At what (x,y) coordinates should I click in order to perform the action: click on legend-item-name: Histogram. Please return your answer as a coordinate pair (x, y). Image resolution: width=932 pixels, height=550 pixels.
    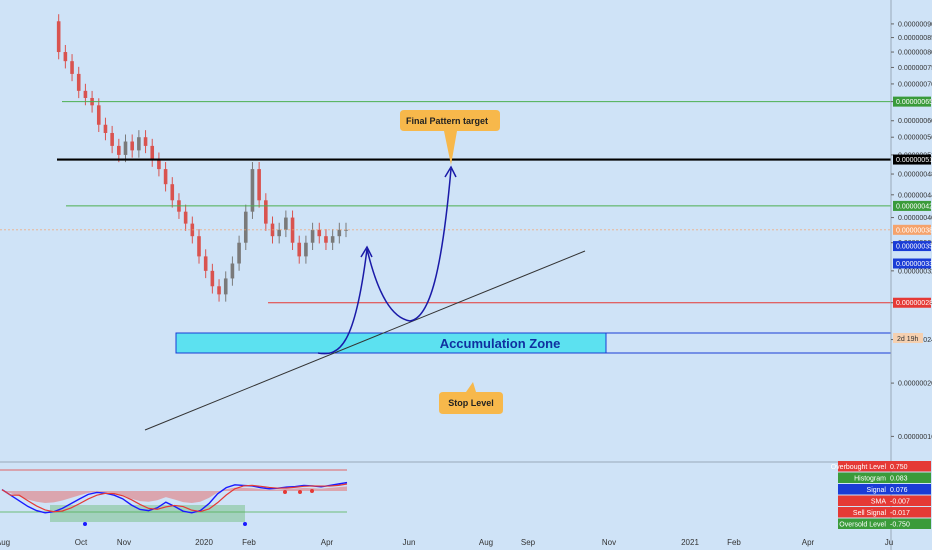
    Looking at the image, I should click on (870, 479).